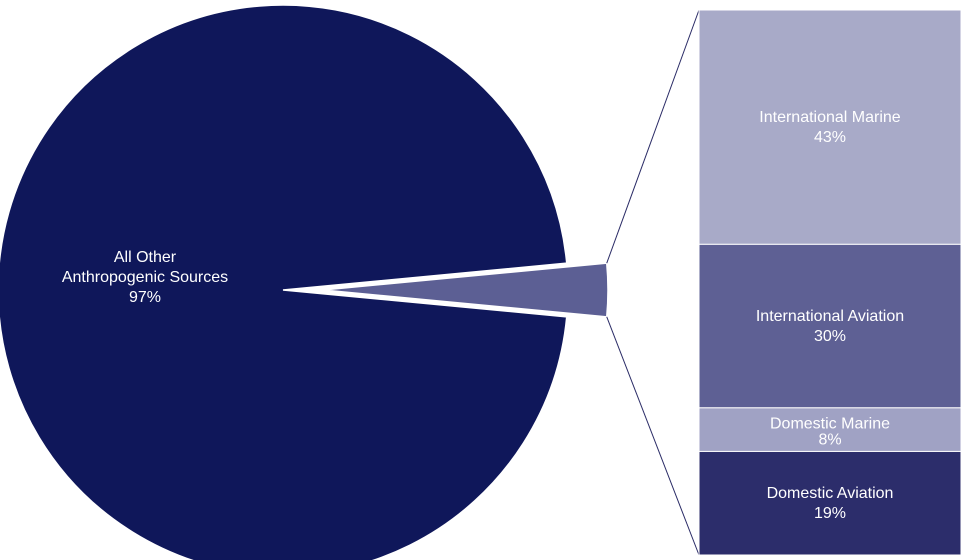  I want to click on segment-label-international-marine: International Marine, so click(830, 117).